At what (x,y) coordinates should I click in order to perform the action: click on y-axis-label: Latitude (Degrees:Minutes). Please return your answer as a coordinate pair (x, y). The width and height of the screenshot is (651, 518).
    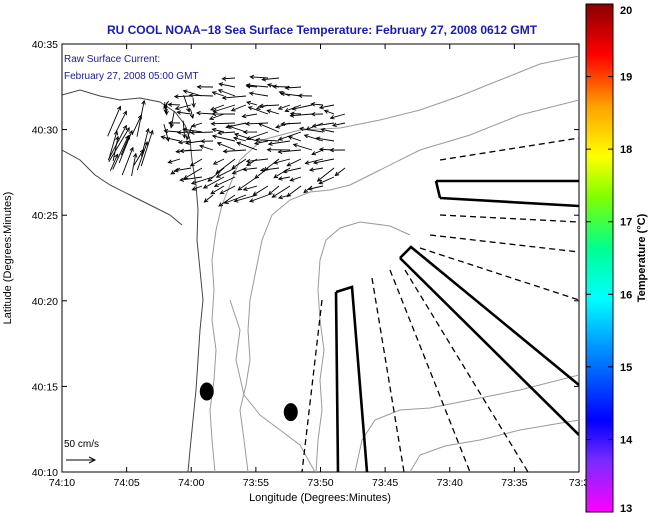
    Looking at the image, I should click on (8, 258).